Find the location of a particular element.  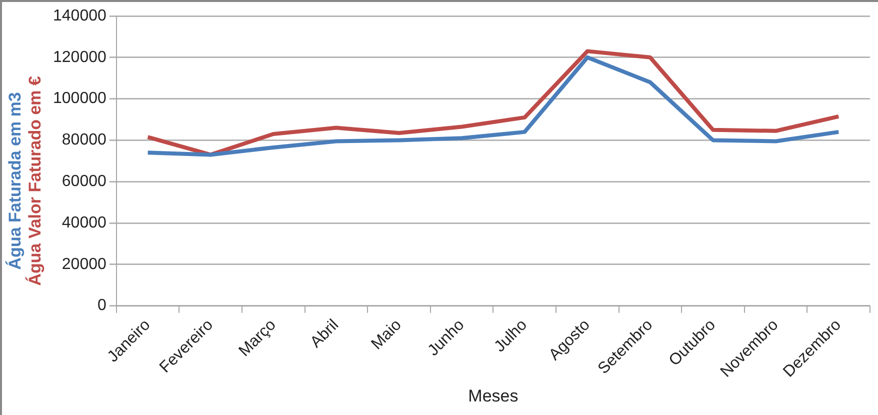

y-tick-label: 100000 is located at coordinates (79, 99).